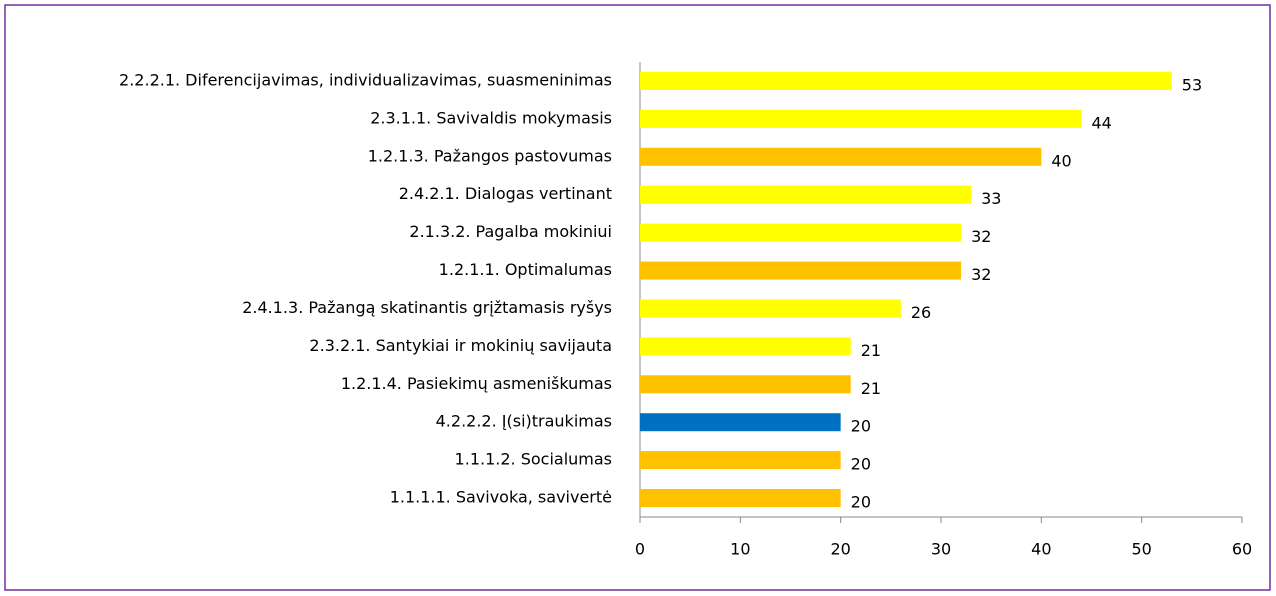 The image size is (1276, 596). I want to click on value-label: 40, so click(1061, 160).